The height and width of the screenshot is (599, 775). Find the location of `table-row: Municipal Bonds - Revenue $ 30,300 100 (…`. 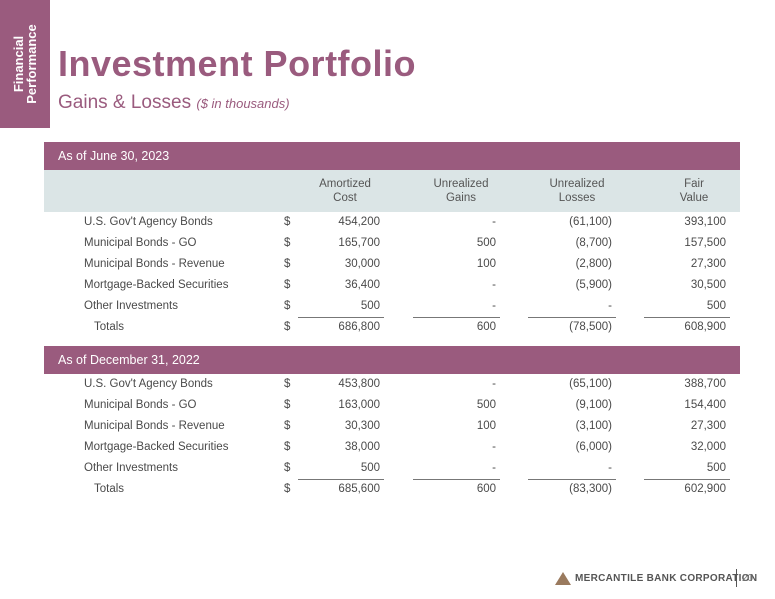

table-row: Municipal Bonds - Revenue $ 30,300 100 (… is located at coordinates (392, 426).